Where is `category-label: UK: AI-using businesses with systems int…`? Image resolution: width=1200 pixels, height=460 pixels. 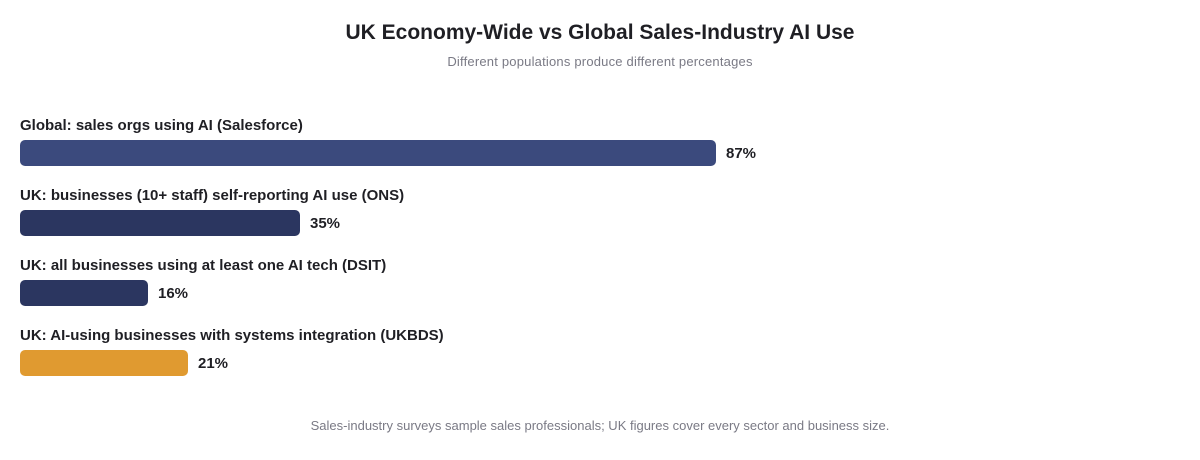
category-label: UK: AI-using businesses with systems int… is located at coordinates (232, 335).